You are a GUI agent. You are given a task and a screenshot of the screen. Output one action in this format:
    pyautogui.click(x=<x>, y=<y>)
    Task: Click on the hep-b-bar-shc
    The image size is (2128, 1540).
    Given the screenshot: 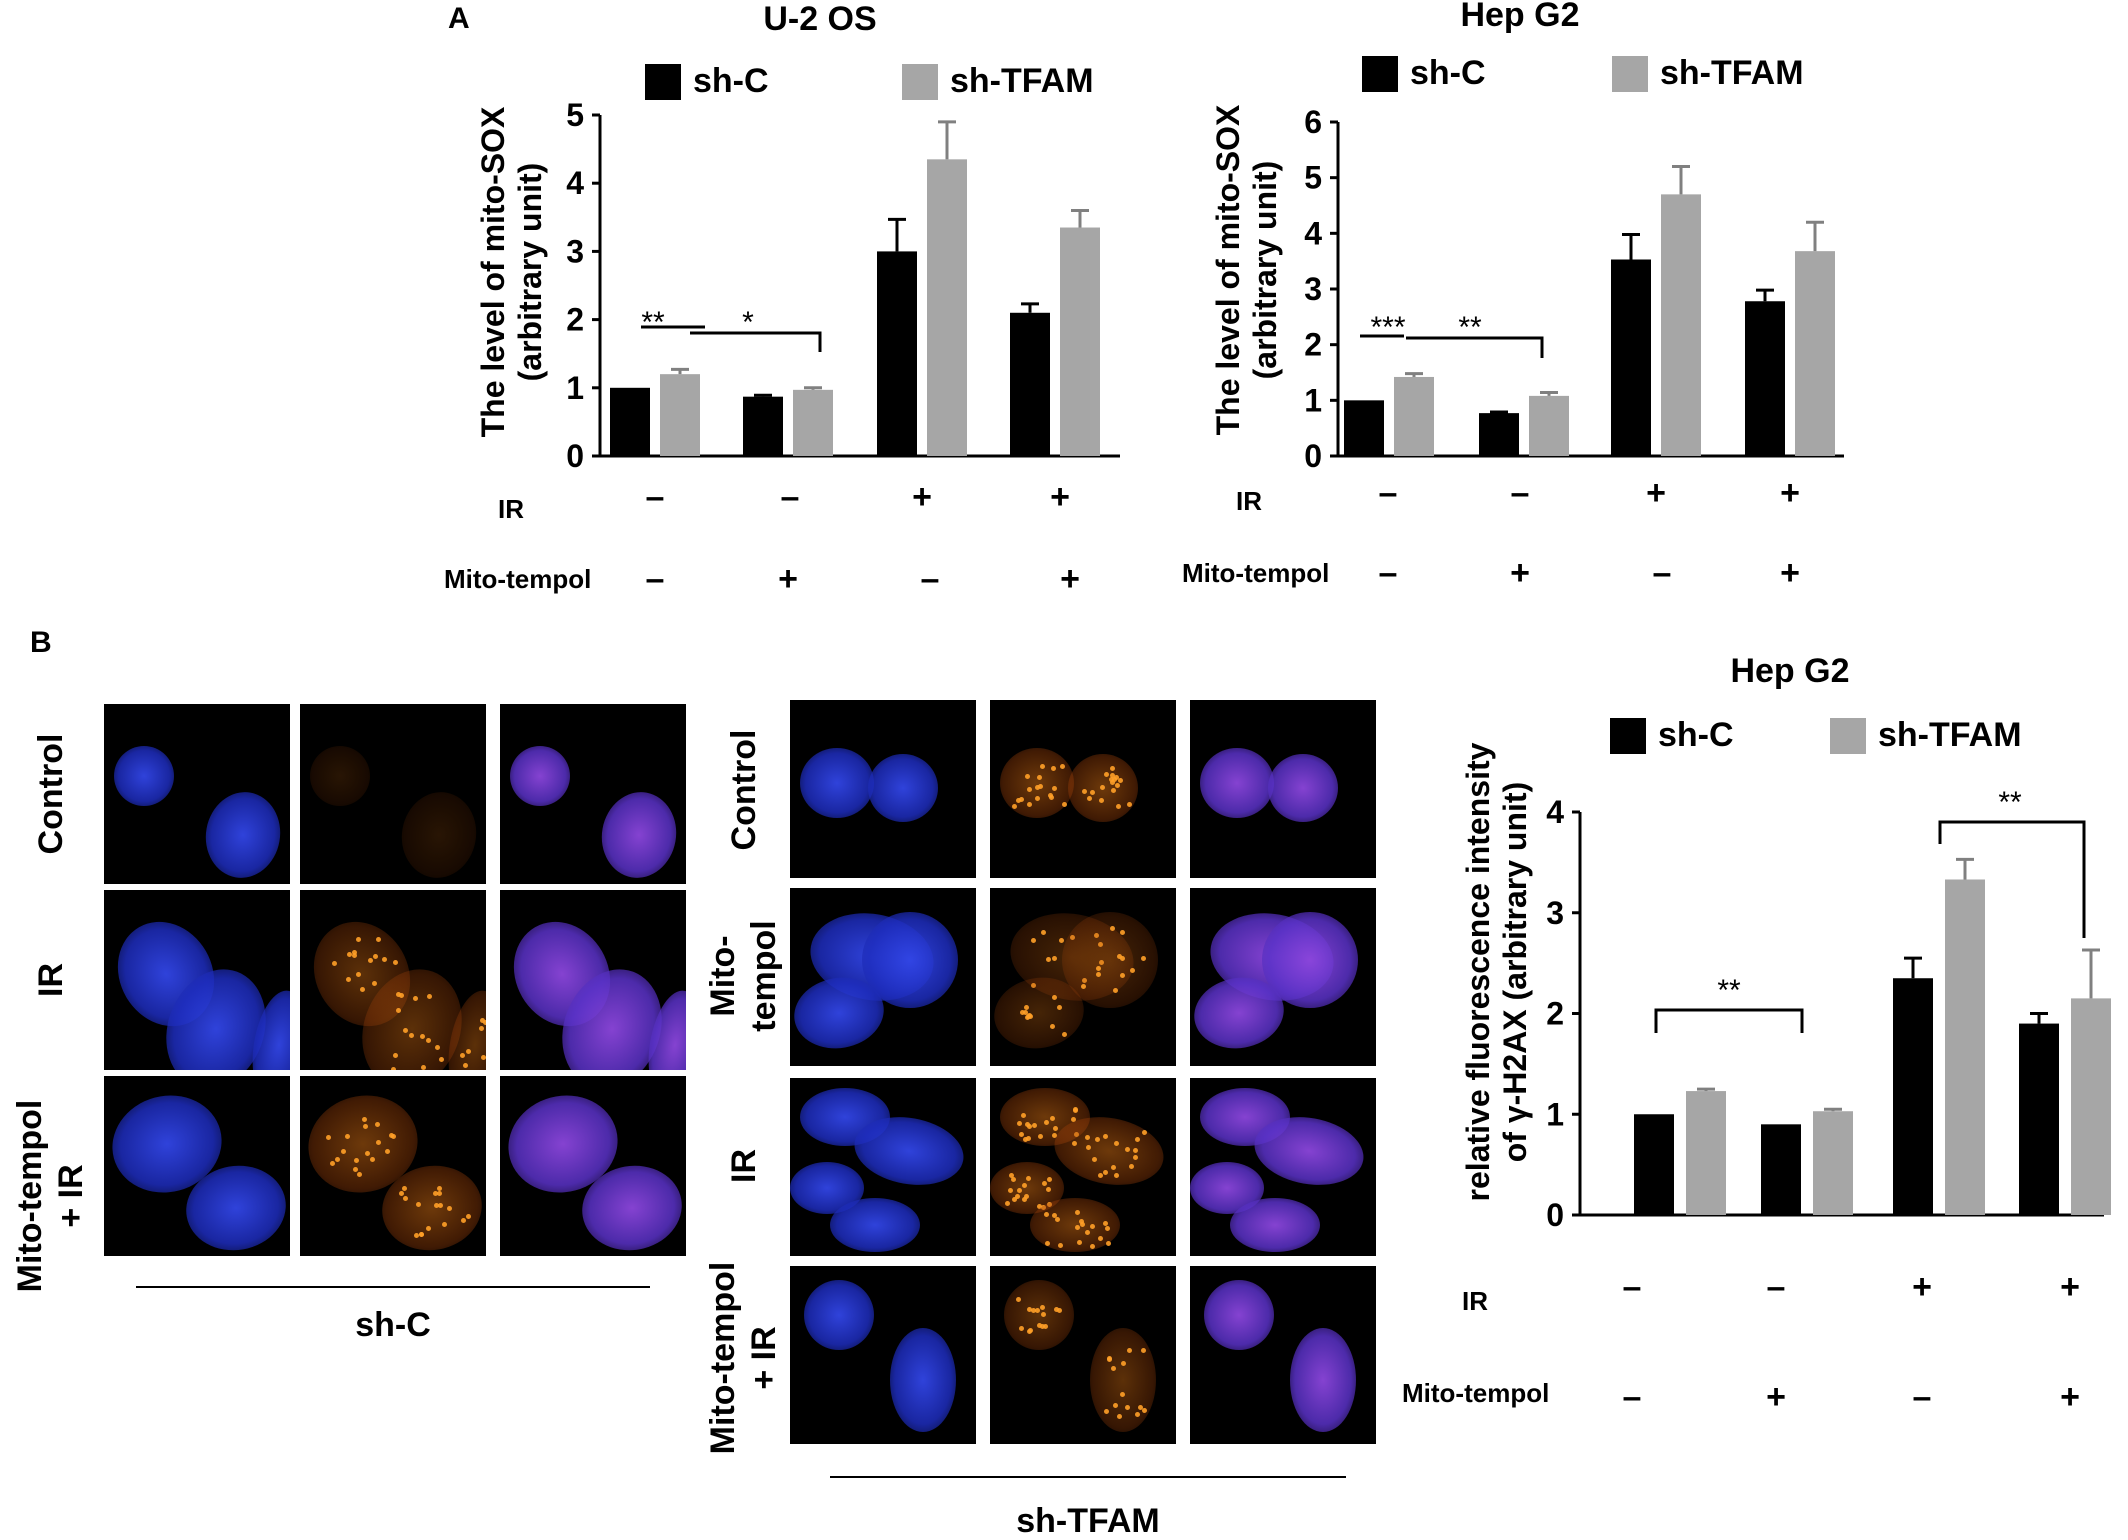 What is the action you would take?
    pyautogui.click(x=1781, y=1169)
    